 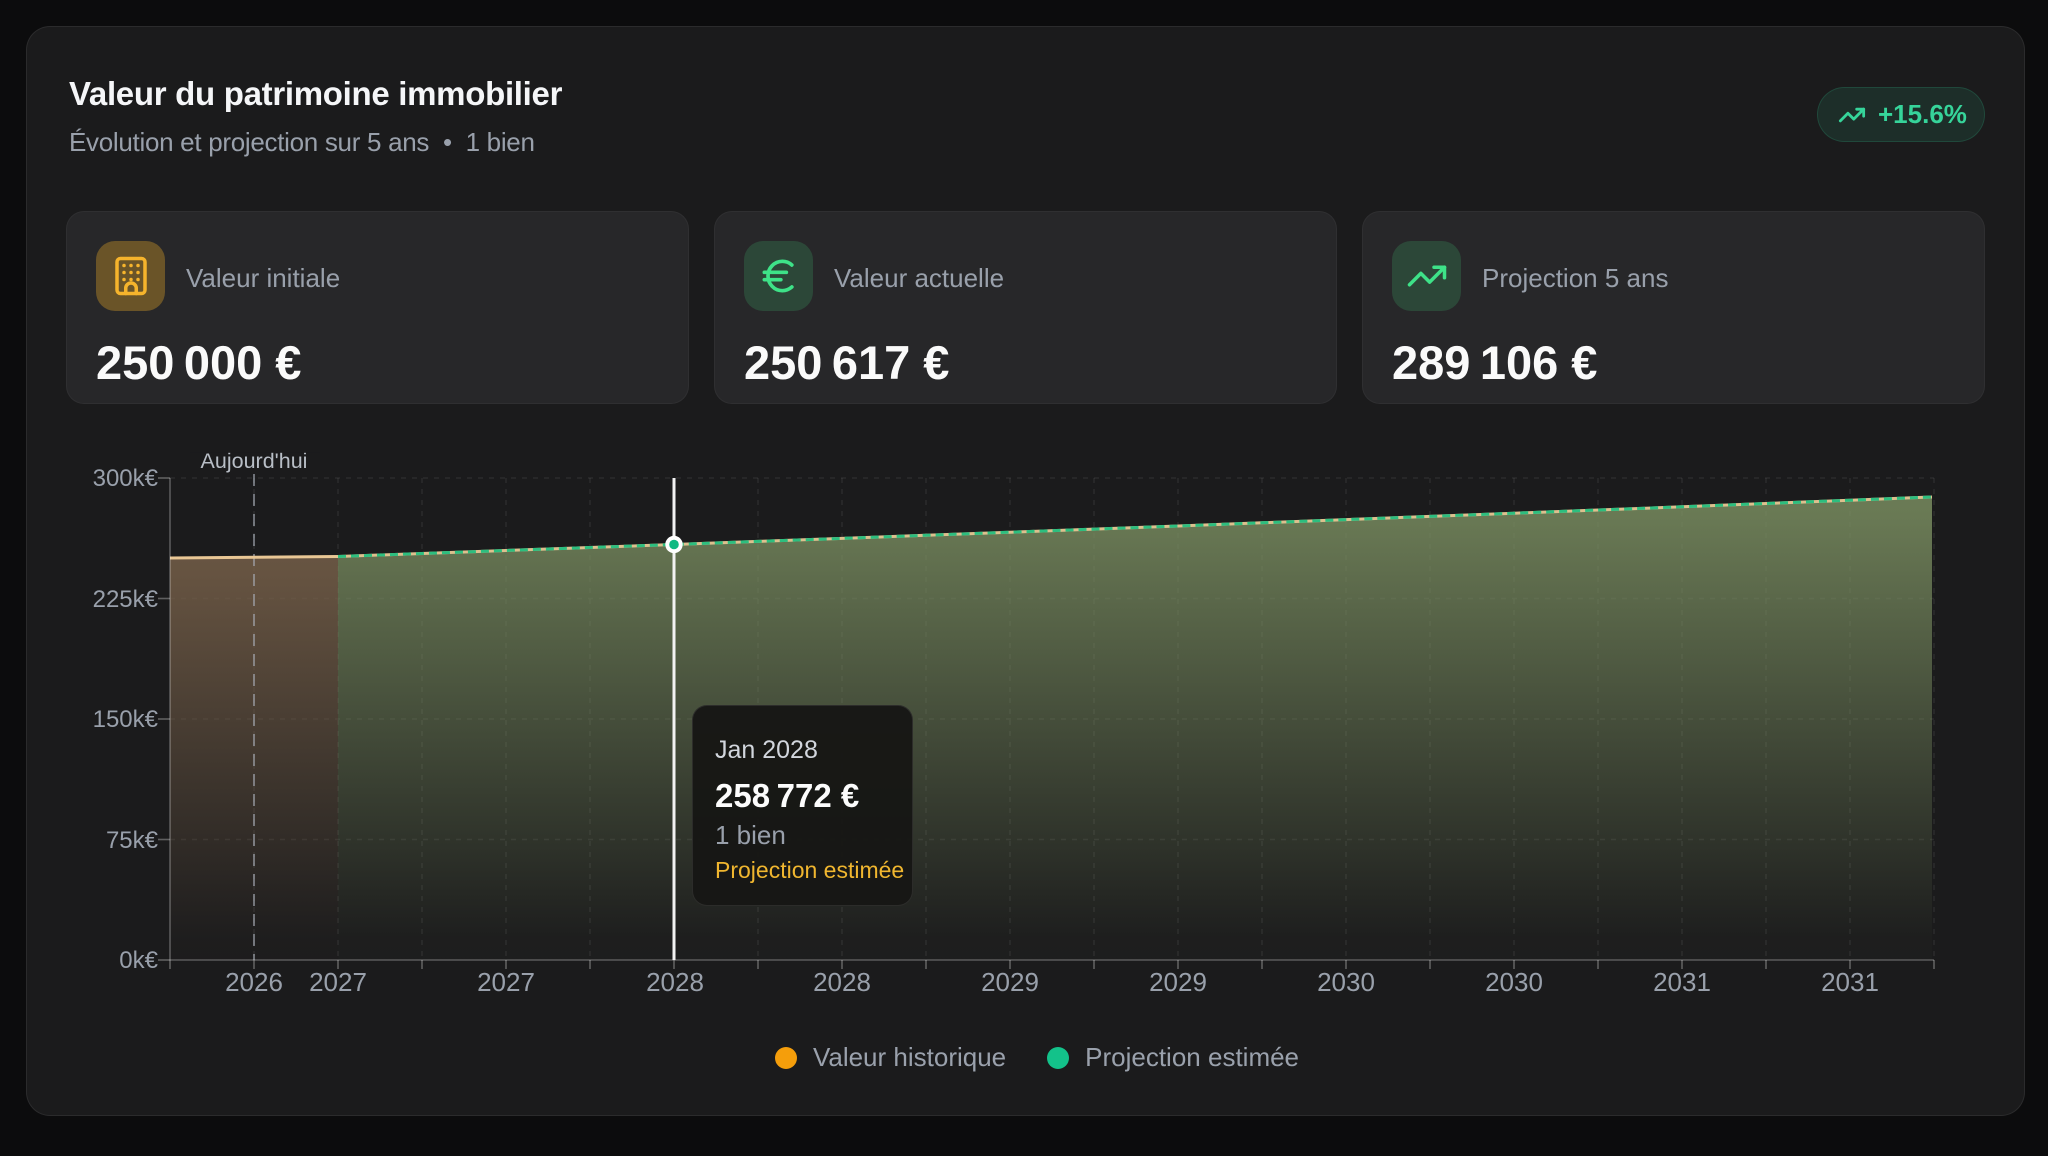 What do you see at coordinates (126, 599) in the screenshot?
I see `svg-text: 225k€` at bounding box center [126, 599].